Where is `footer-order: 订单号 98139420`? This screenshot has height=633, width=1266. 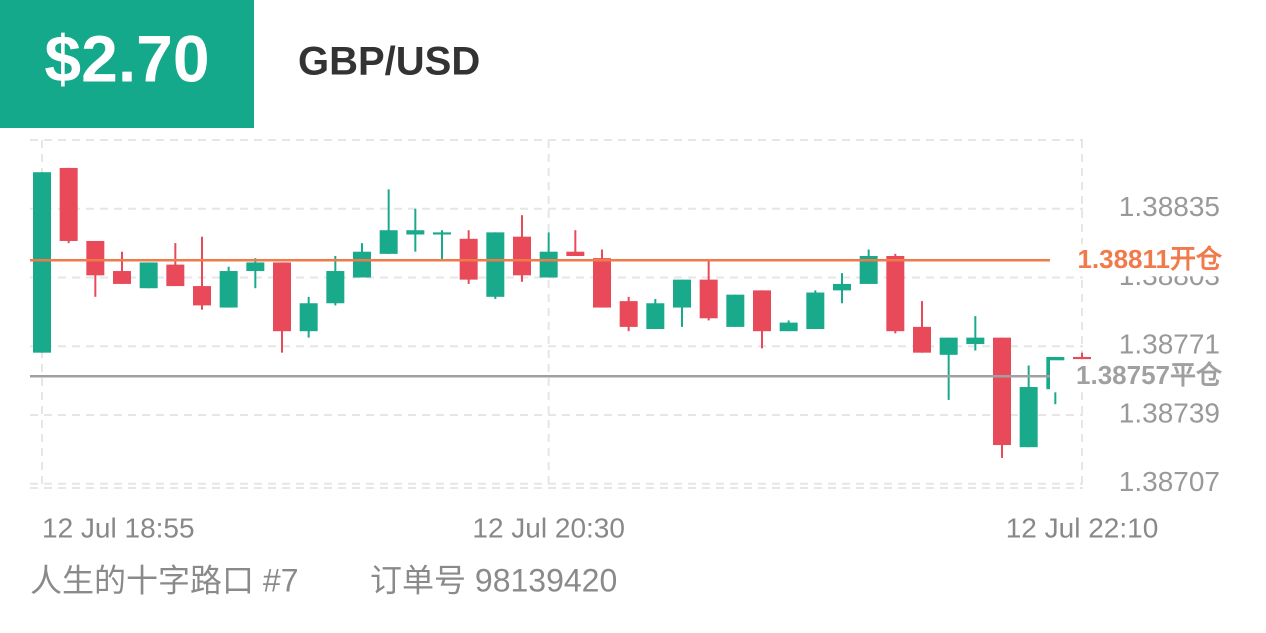 footer-order: 订单号 98139420 is located at coordinates (493, 580).